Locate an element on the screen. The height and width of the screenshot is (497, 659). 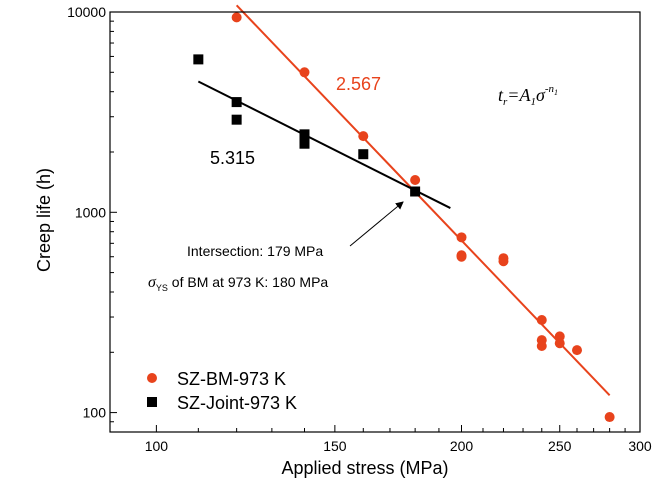
x-tick-label: 250 is located at coordinates (560, 446).